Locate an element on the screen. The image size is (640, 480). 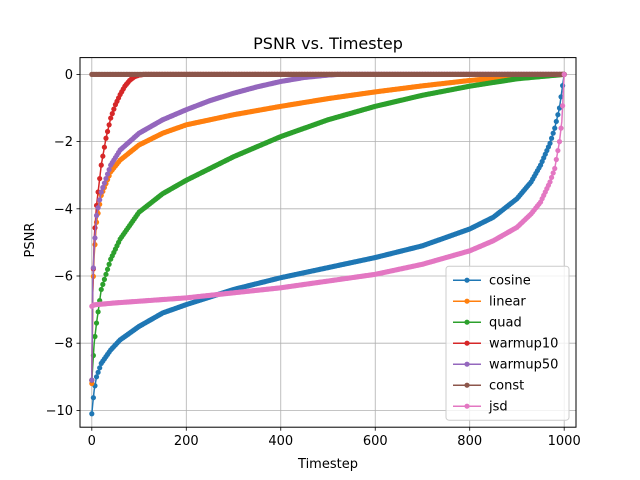
legend-item-warmup10: warmup10 is located at coordinates (505, 344).